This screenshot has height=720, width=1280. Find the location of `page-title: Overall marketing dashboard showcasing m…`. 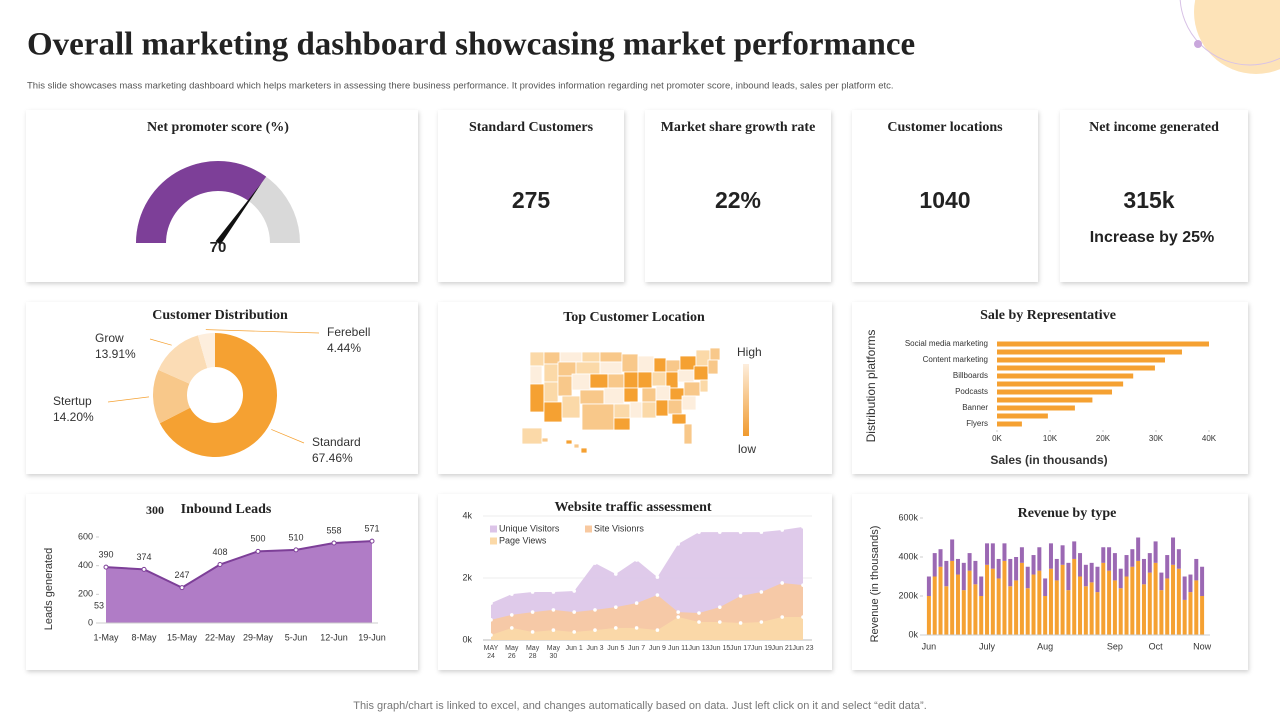

page-title: Overall marketing dashboard showcasing m… is located at coordinates (471, 45).